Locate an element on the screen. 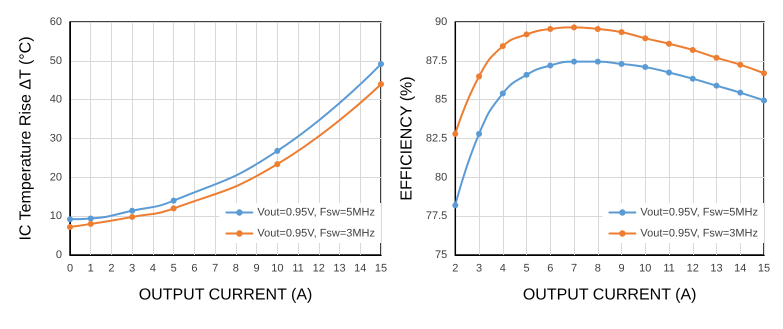 This screenshot has width=783, height=329. y-tick-label: 20 is located at coordinates (56, 177).